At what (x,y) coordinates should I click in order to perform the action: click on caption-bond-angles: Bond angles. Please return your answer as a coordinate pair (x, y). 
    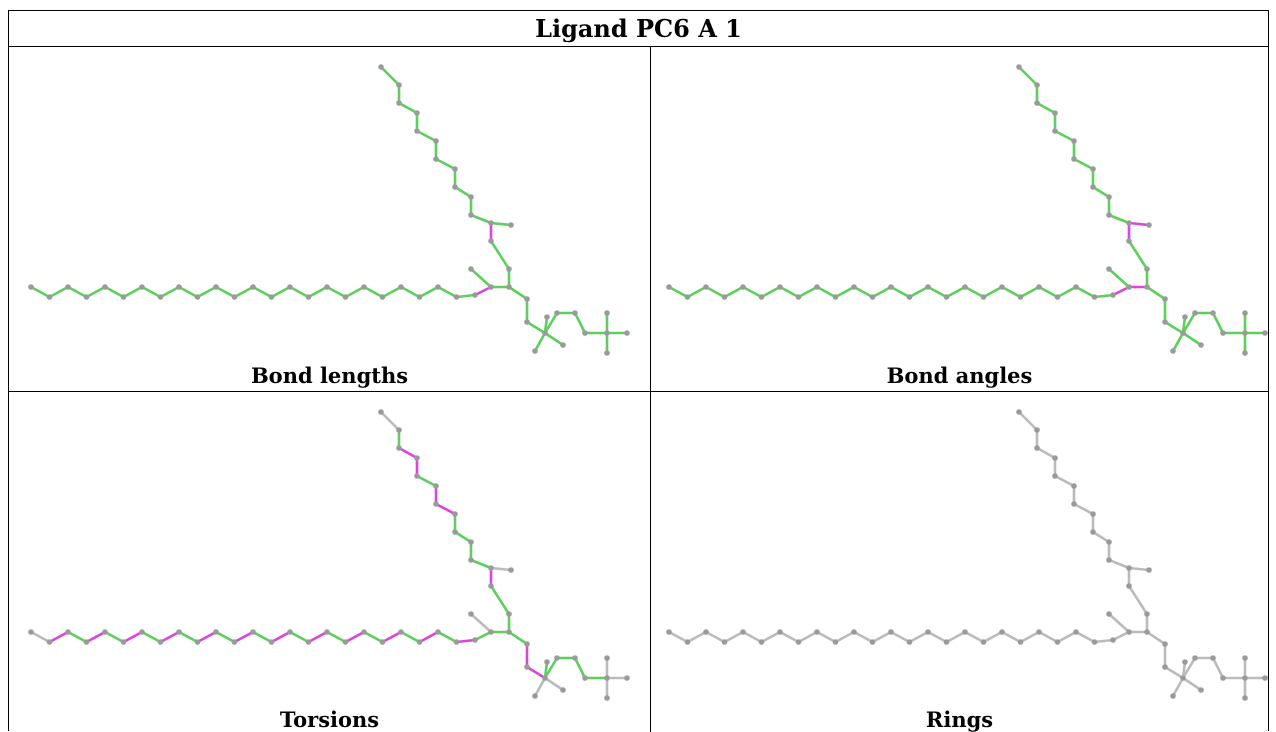
    Looking at the image, I should click on (959, 375).